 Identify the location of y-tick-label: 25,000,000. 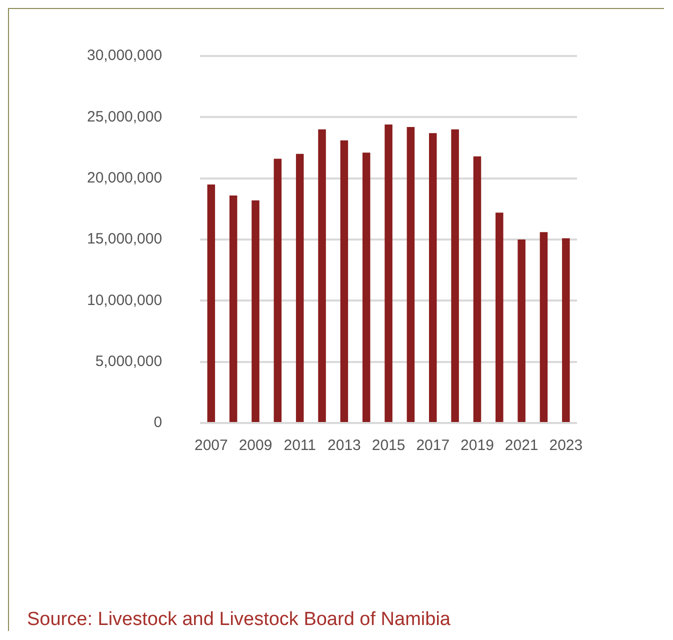
(124, 117).